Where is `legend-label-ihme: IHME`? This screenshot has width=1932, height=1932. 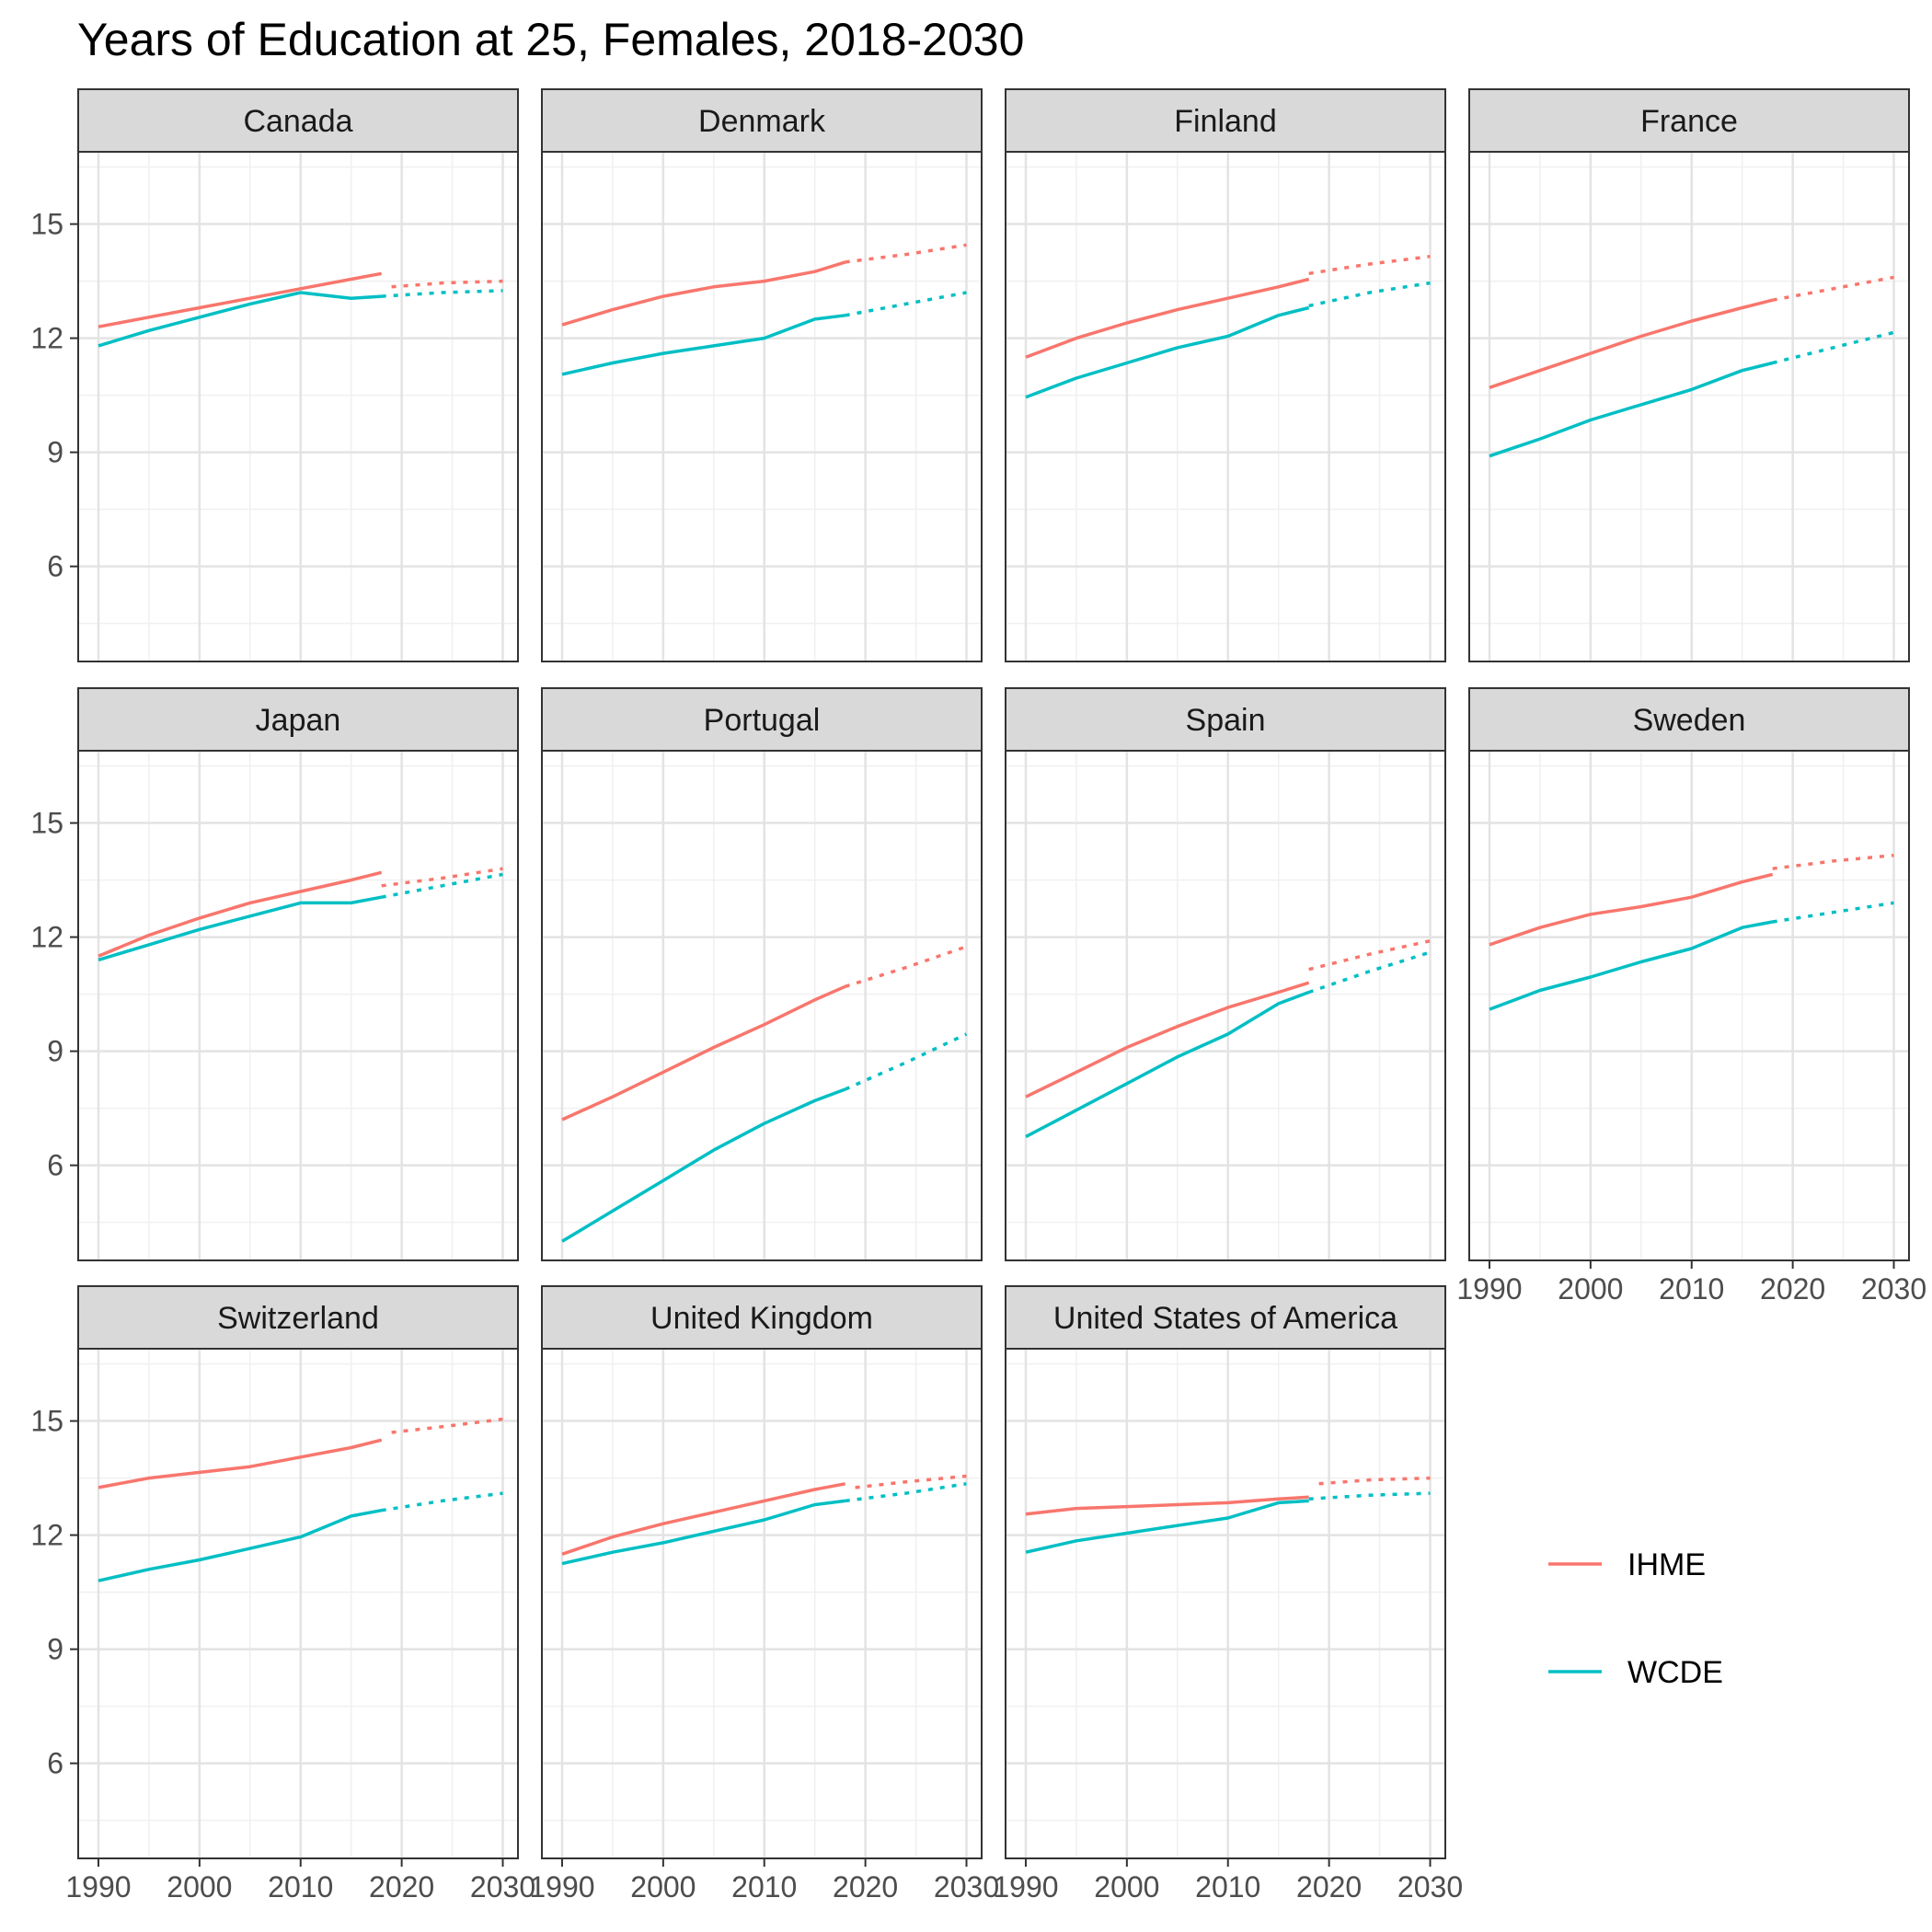
legend-label-ihme: IHME is located at coordinates (1666, 1564).